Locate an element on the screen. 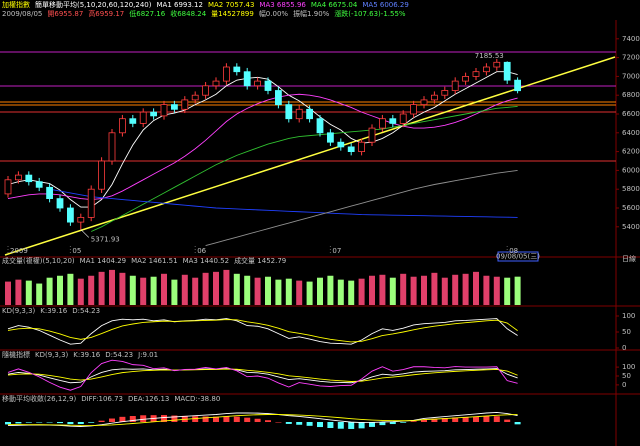  header-text: 漲跌(-107.63)-1.55% is located at coordinates (370, 14).